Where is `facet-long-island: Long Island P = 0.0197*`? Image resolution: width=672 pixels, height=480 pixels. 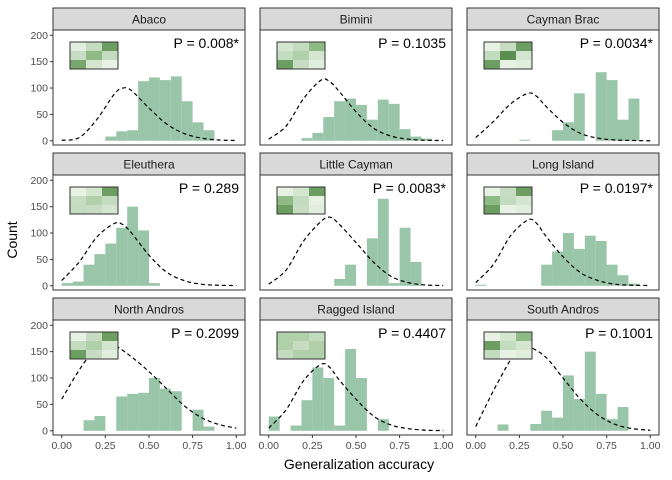
facet-long-island: Long Island P = 0.0197* is located at coordinates (563, 221).